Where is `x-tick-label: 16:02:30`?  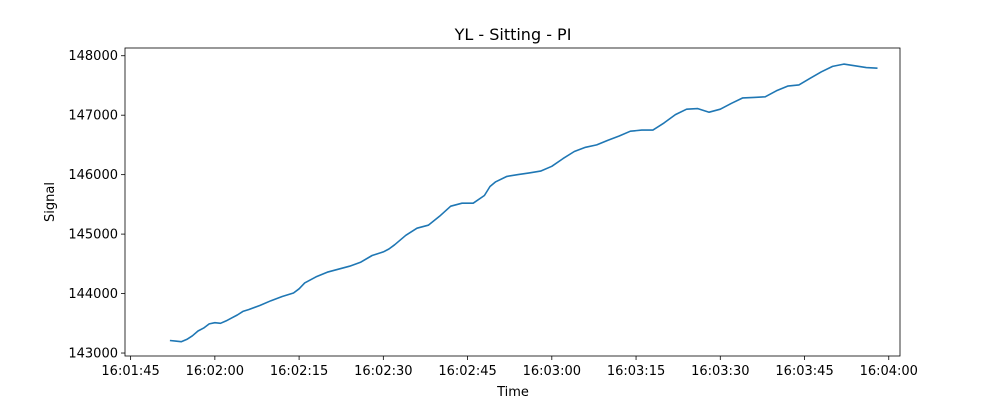 x-tick-label: 16:02:30 is located at coordinates (383, 371).